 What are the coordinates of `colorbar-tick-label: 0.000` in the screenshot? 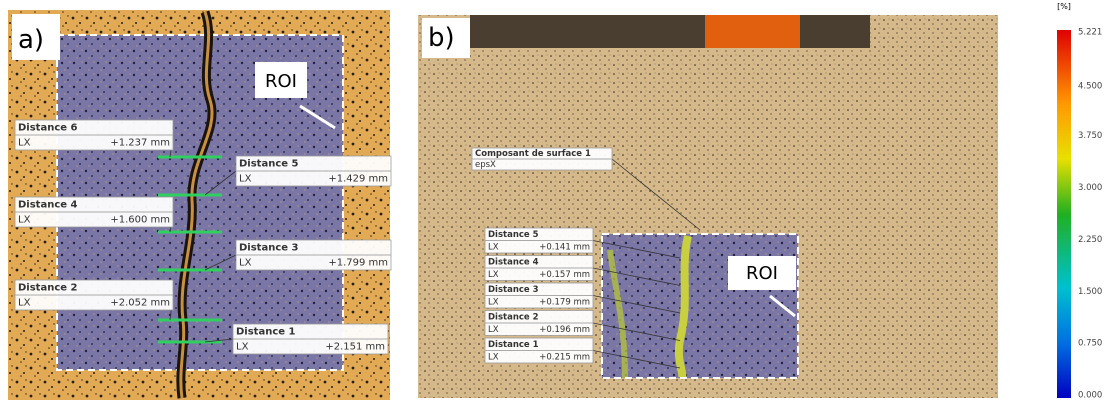 It's located at (1090, 396).